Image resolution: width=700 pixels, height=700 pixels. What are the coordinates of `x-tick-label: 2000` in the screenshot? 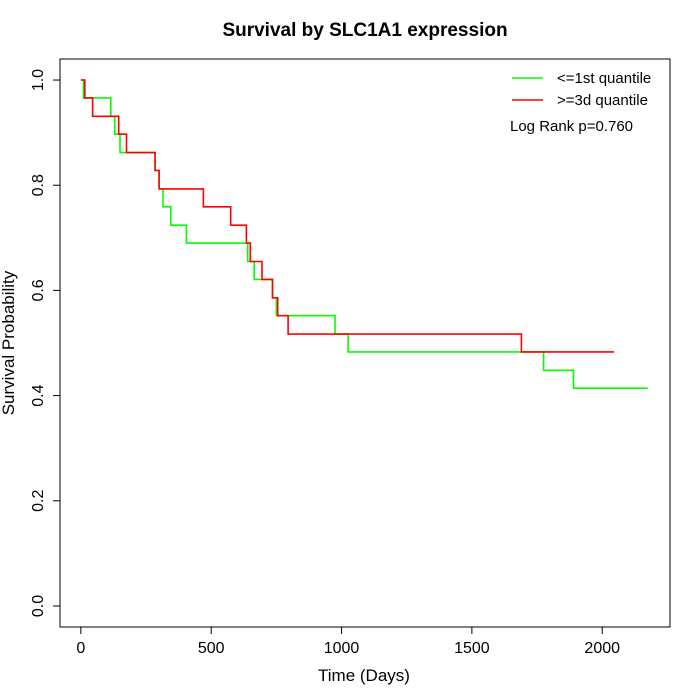 It's located at (602, 648).